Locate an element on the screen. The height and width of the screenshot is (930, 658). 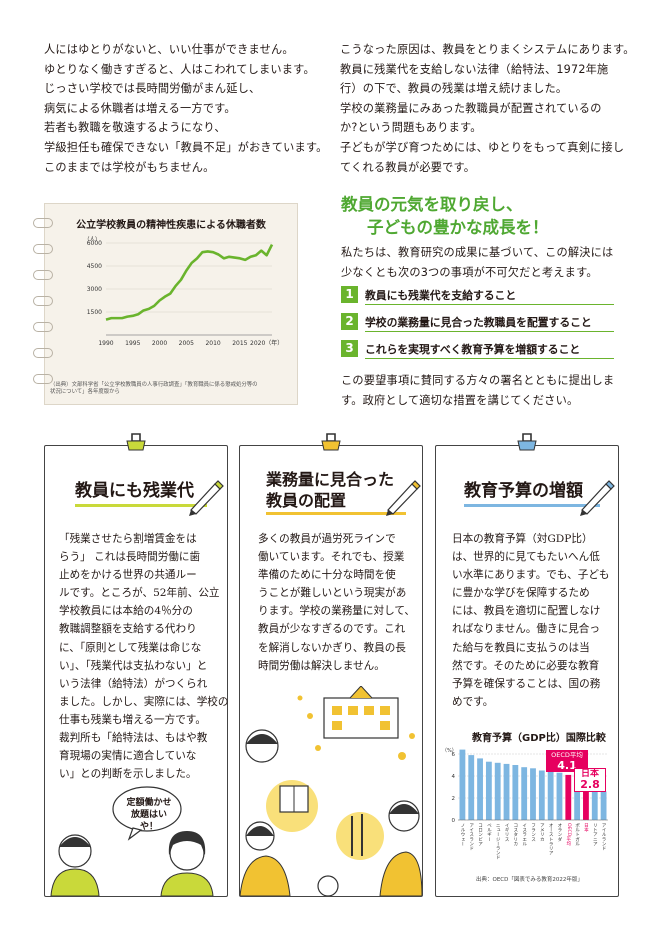
body-line: らう」 これは長時間労働に歯 is located at coordinates (130, 557).